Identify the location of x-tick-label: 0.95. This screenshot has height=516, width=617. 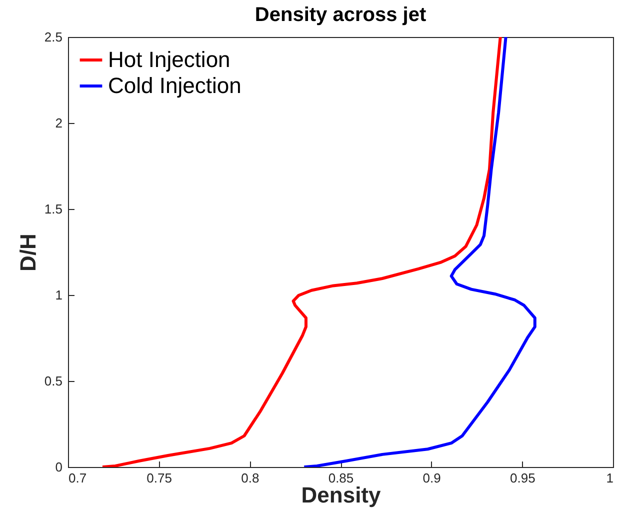
(523, 478).